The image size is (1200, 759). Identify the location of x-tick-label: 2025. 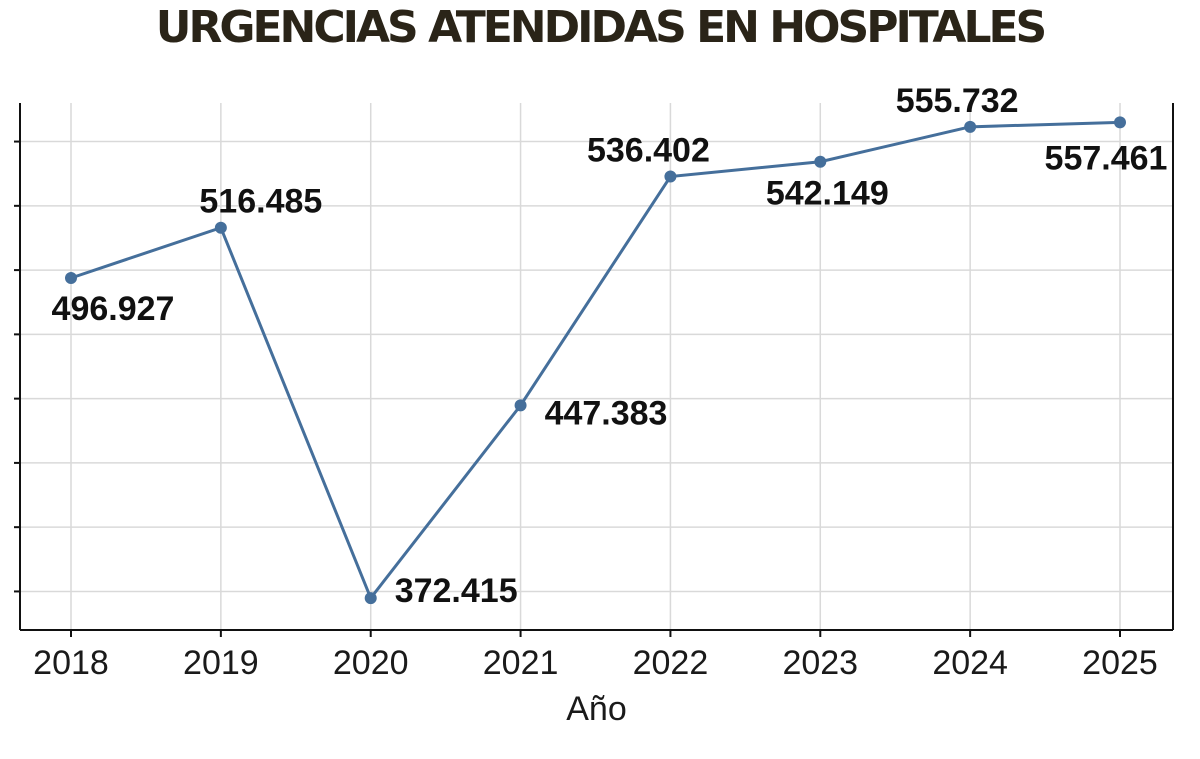
(1120, 663).